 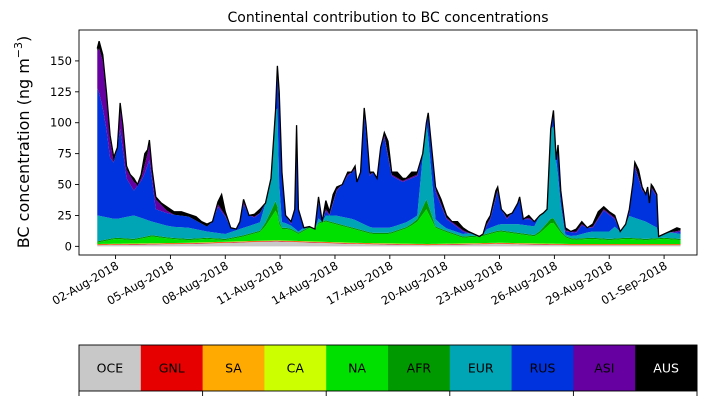 I want to click on legend-swatch-eur, so click(x=481, y=368).